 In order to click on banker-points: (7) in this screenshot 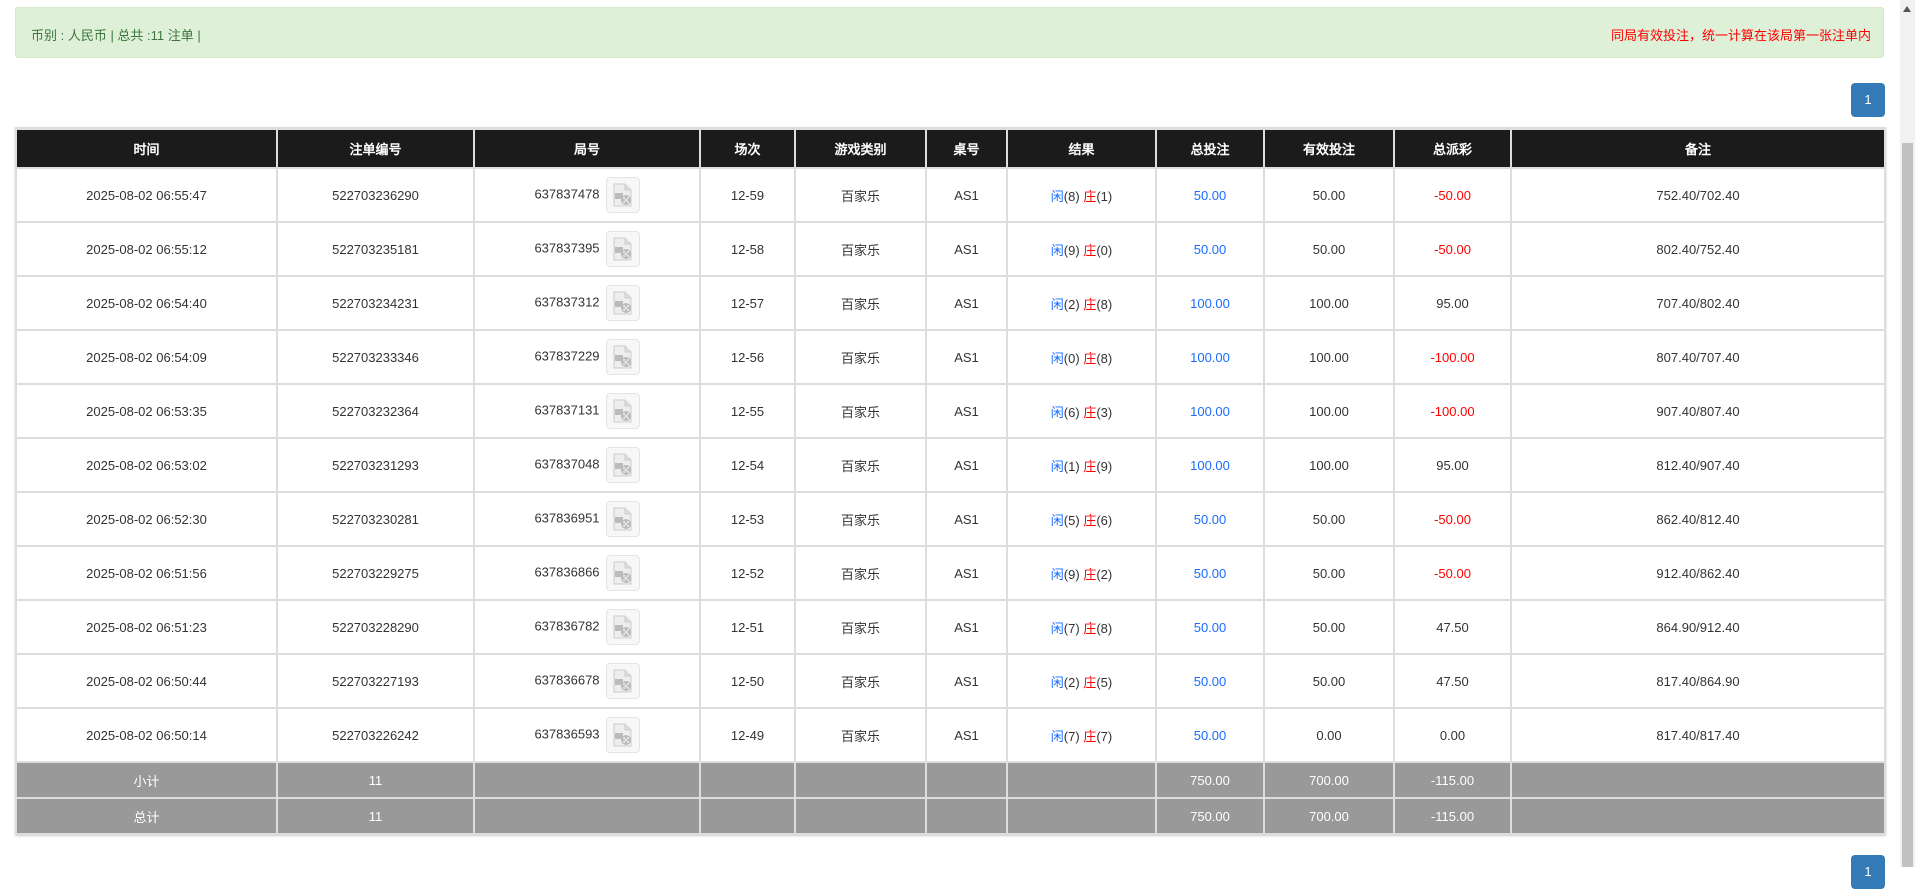, I will do `click(1104, 736)`.